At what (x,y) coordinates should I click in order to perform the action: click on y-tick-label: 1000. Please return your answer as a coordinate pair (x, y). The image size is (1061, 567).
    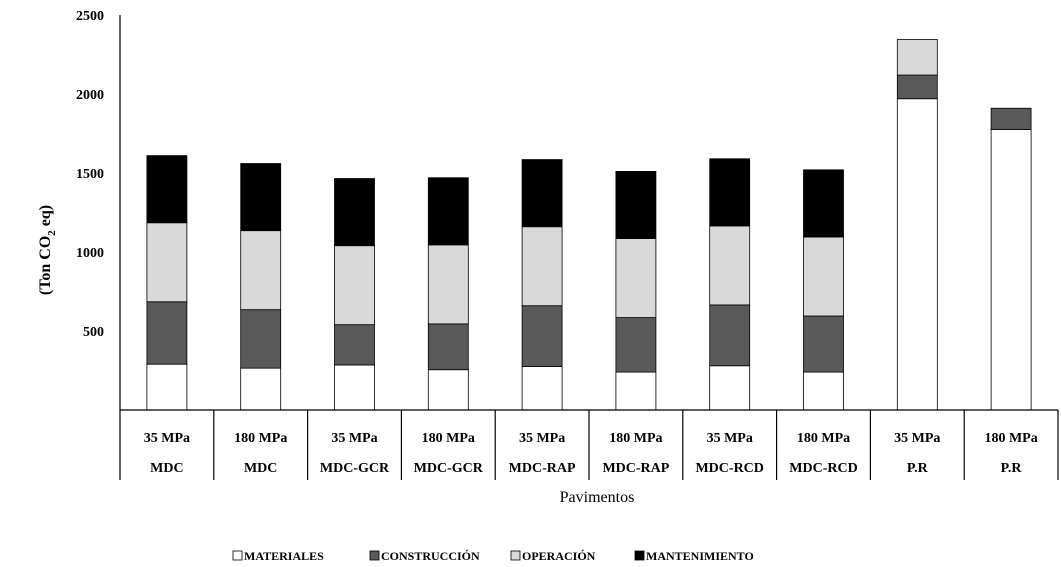
    Looking at the image, I should click on (90, 253).